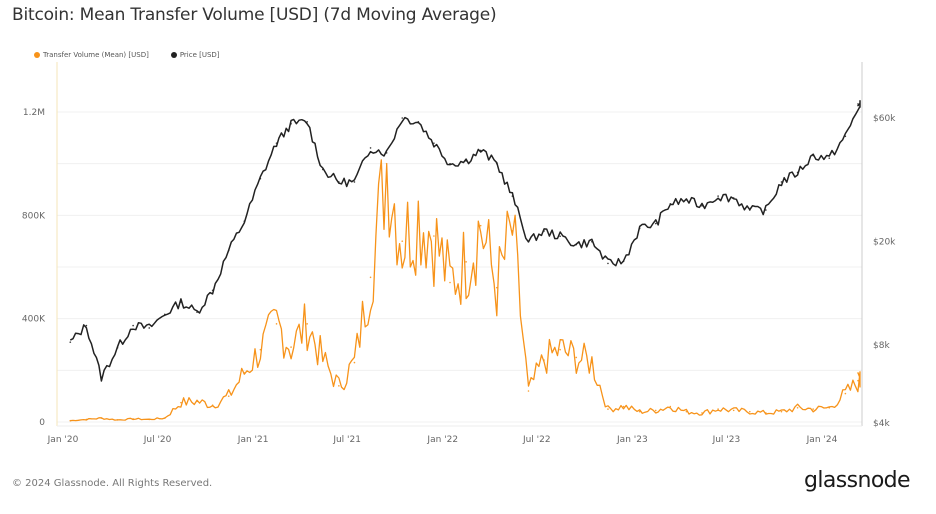  Describe the element at coordinates (884, 119) in the screenshot. I see `y-right-tick-label: $60k` at that location.